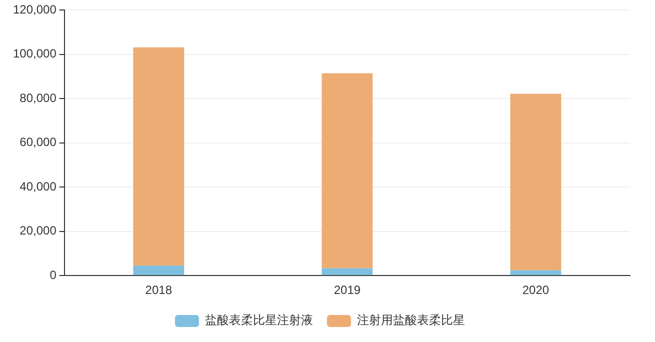  What do you see at coordinates (38, 97) in the screenshot?
I see `y-tick-label: 80,000` at bounding box center [38, 97].